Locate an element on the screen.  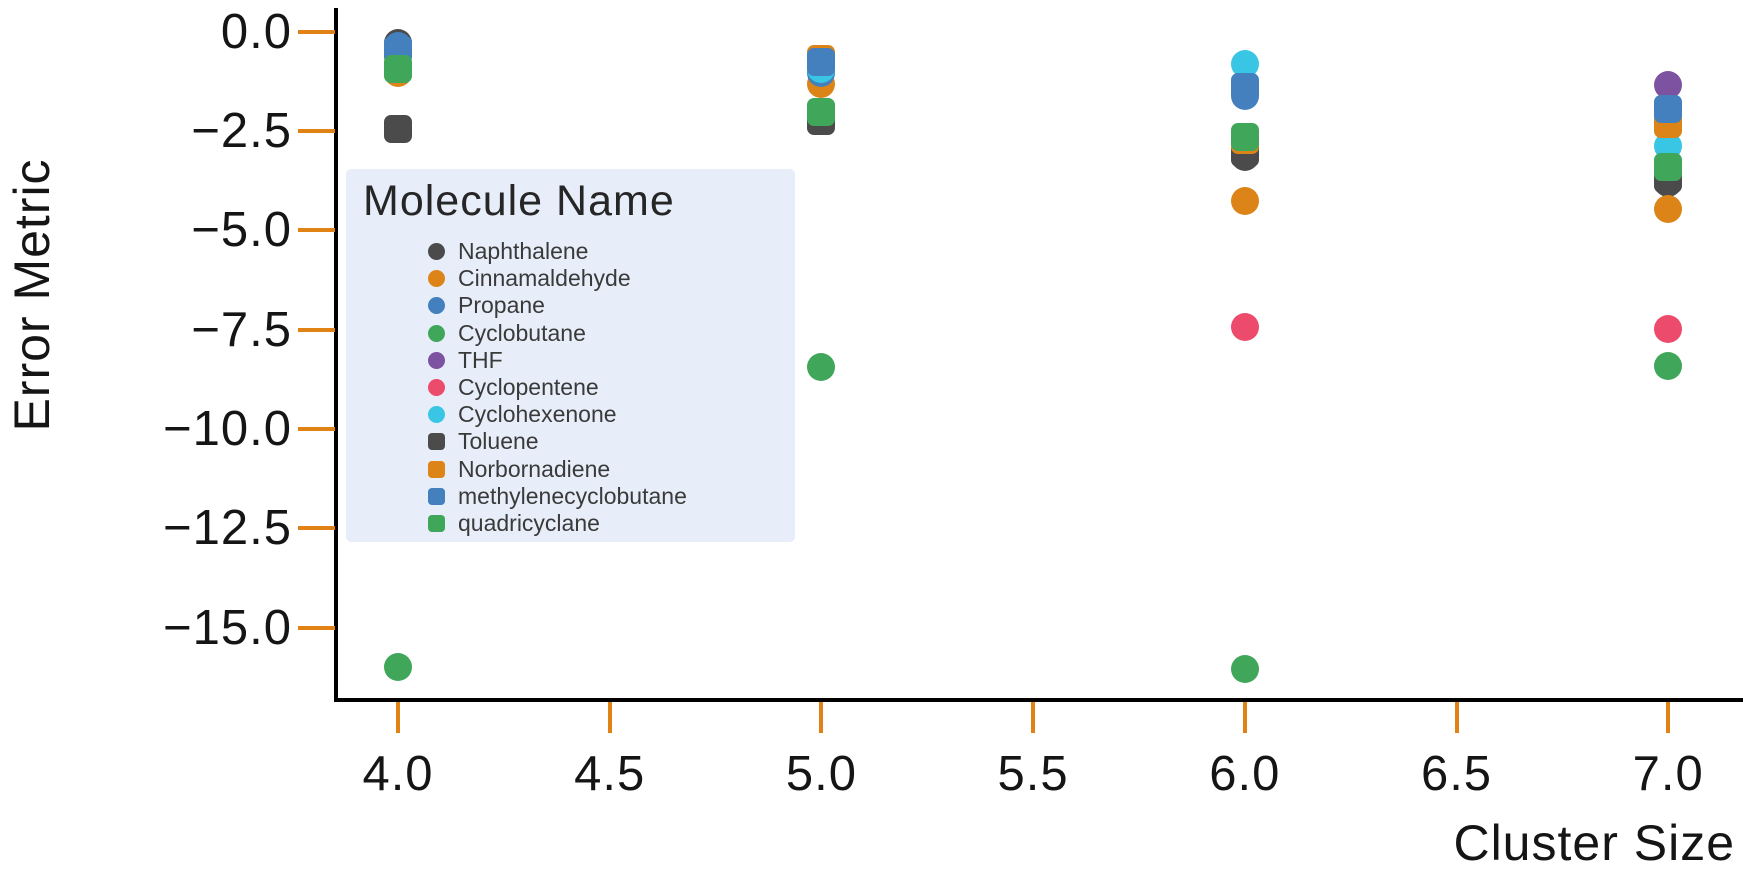
legend-item-label: methylenecyclobutane is located at coordinates (572, 495).